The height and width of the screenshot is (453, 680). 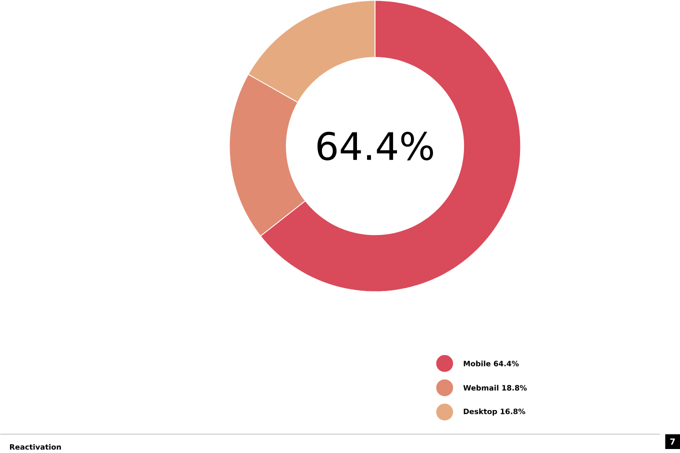 I want to click on text: 64.4%, so click(x=375, y=146).